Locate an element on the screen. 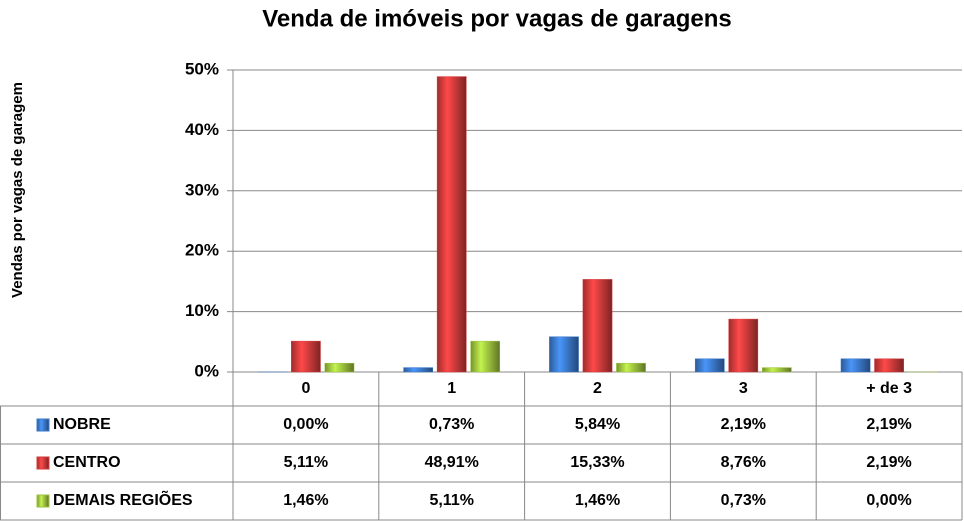 This screenshot has width=964, height=521. legend-label: CENTRO is located at coordinates (87, 462).